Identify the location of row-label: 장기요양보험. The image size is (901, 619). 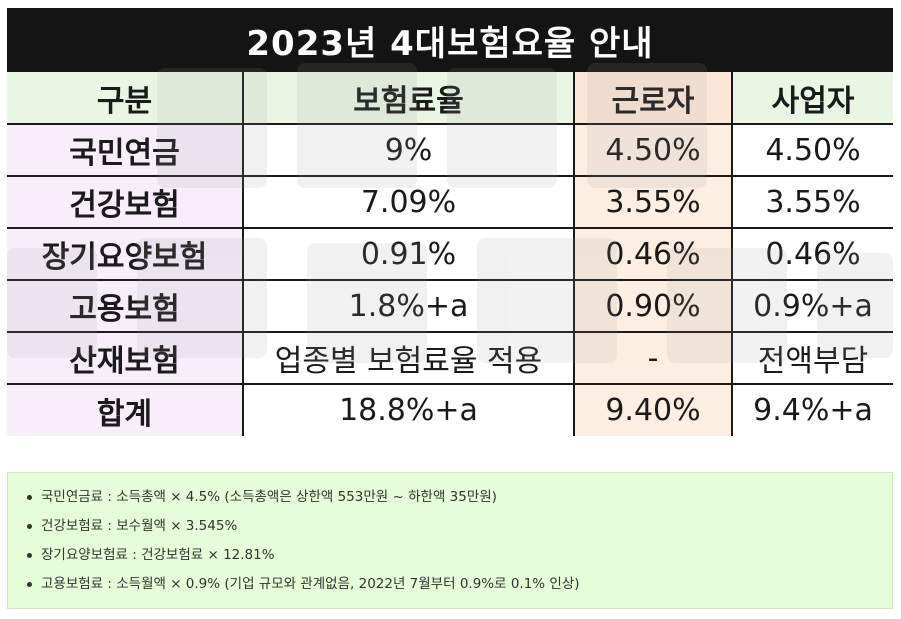
(125, 254).